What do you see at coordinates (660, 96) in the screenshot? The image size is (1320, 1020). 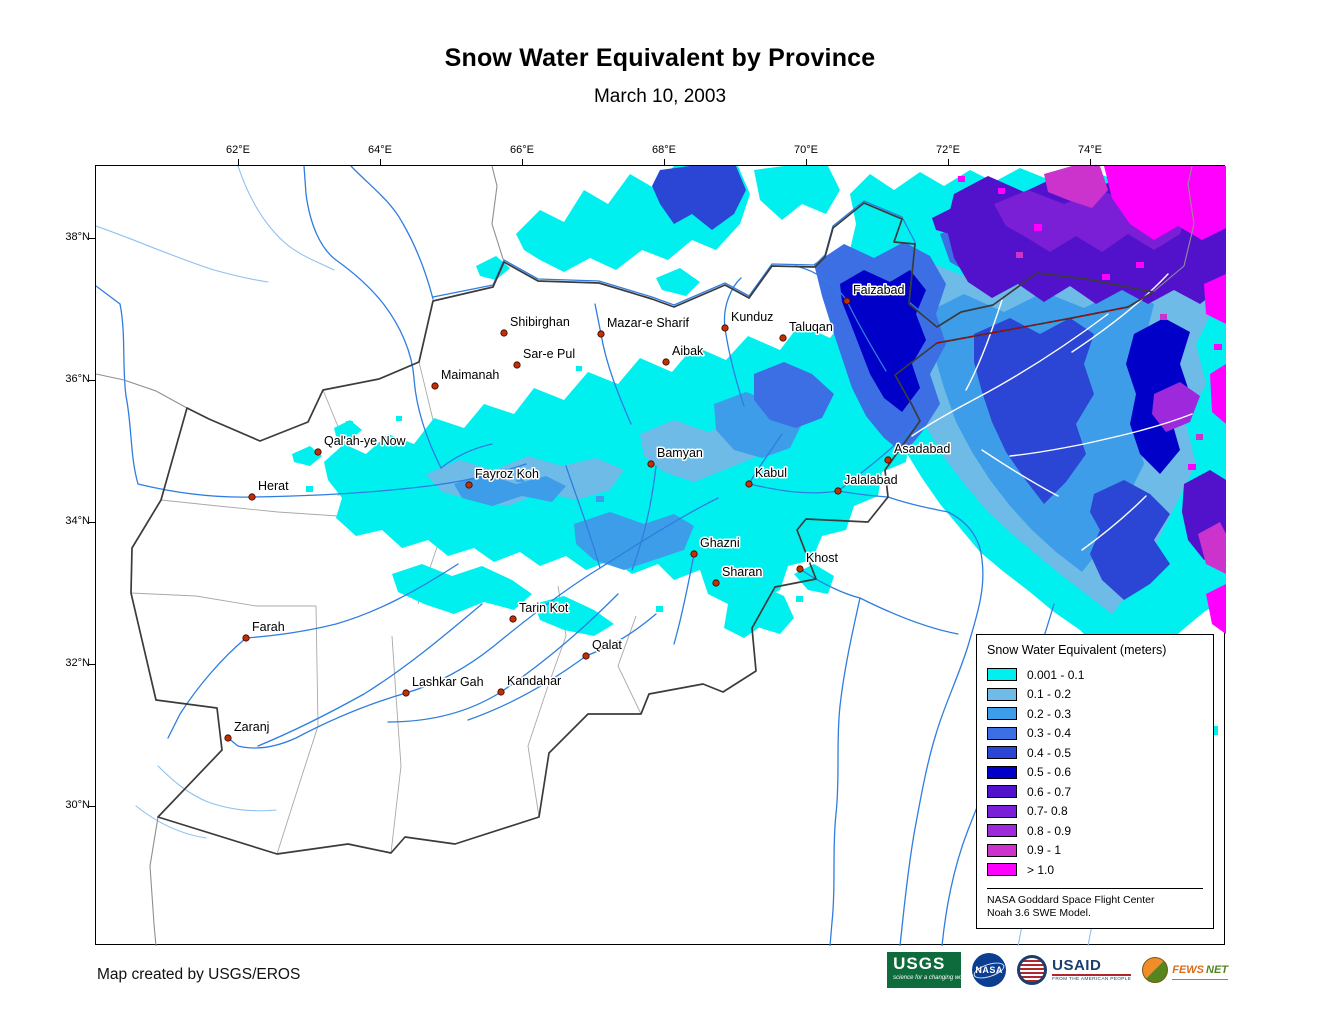 I see `page-subtitle: March 10, 2003` at bounding box center [660, 96].